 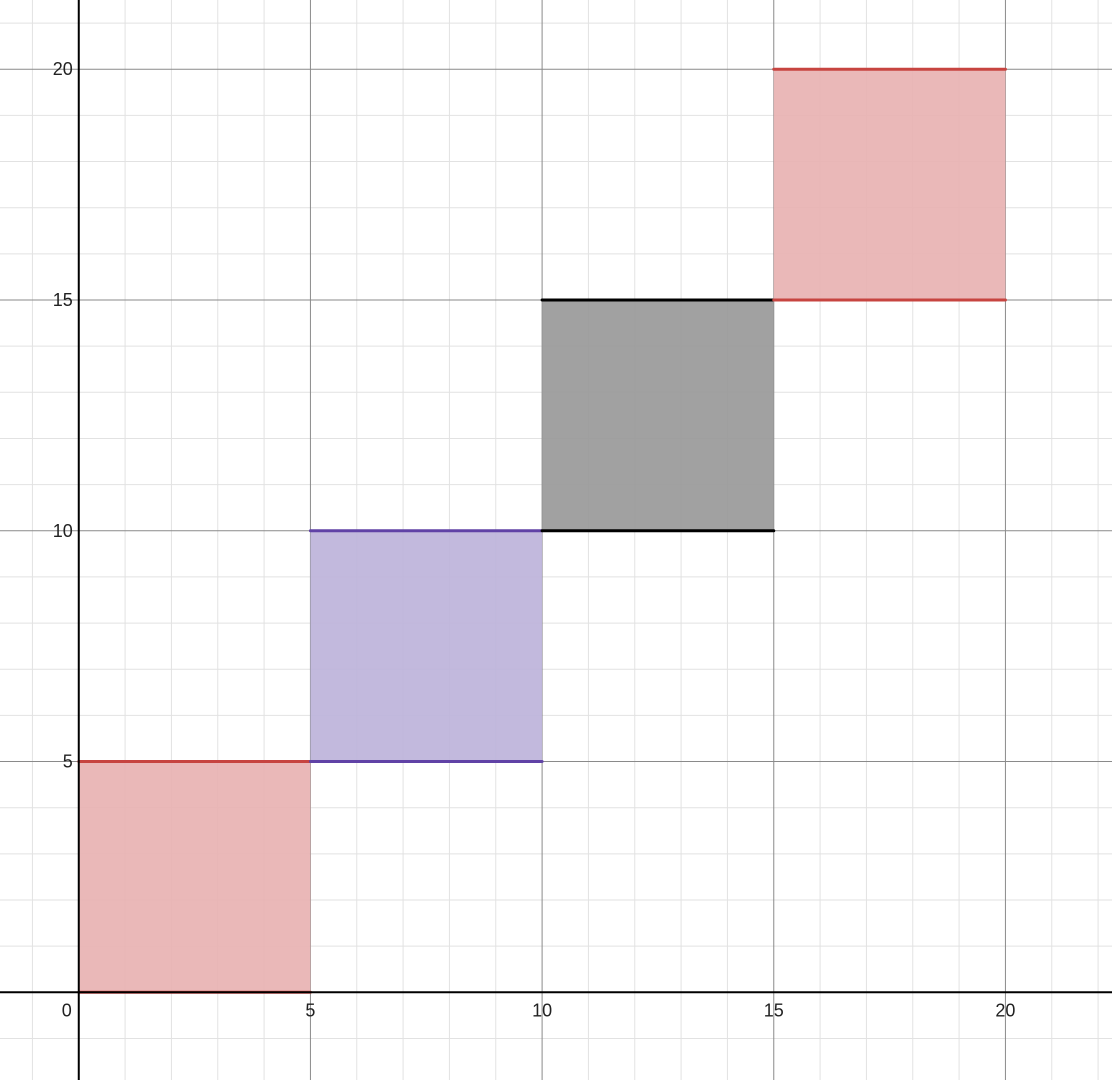 What do you see at coordinates (1005, 1010) in the screenshot?
I see `x-tick-label: 20` at bounding box center [1005, 1010].